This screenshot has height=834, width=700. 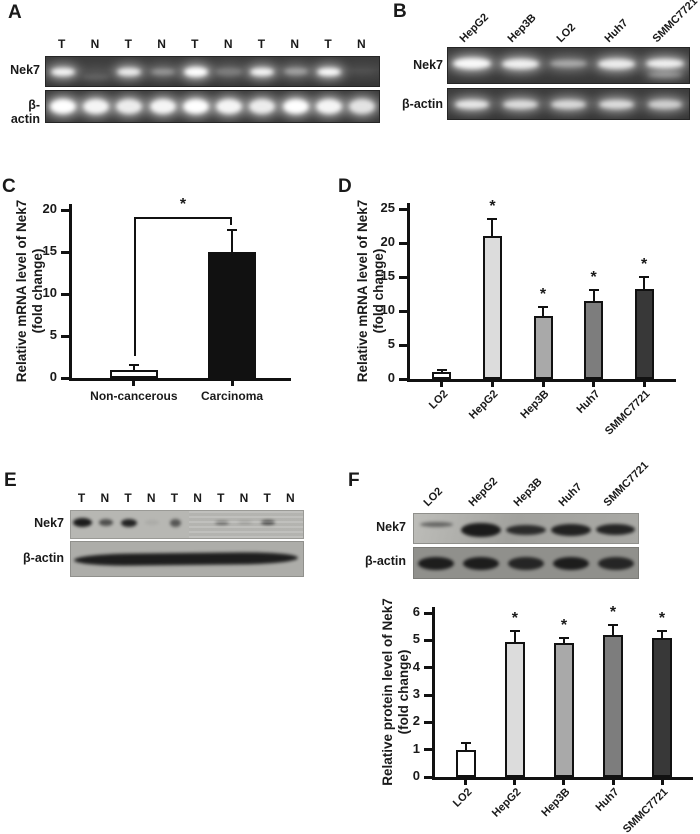 What do you see at coordinates (408, 292) in the screenshot?
I see `y-axis` at bounding box center [408, 292].